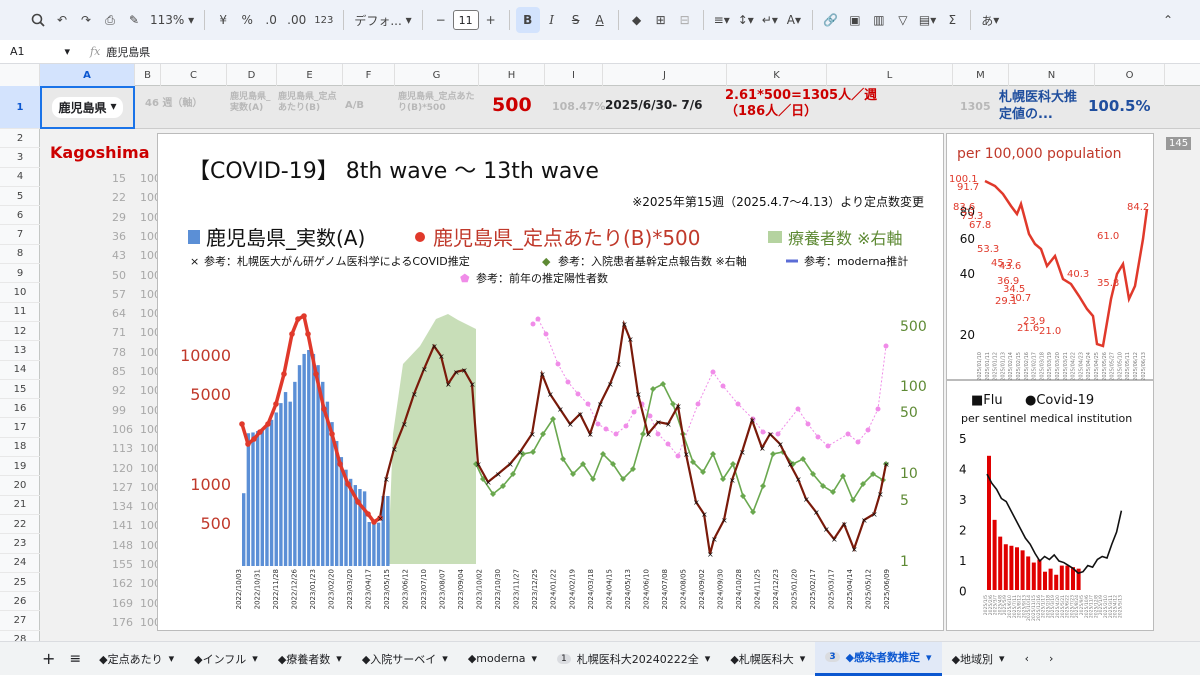 This screenshot has width=1200, height=676. I want to click on currency-button: ¥, so click(223, 20).